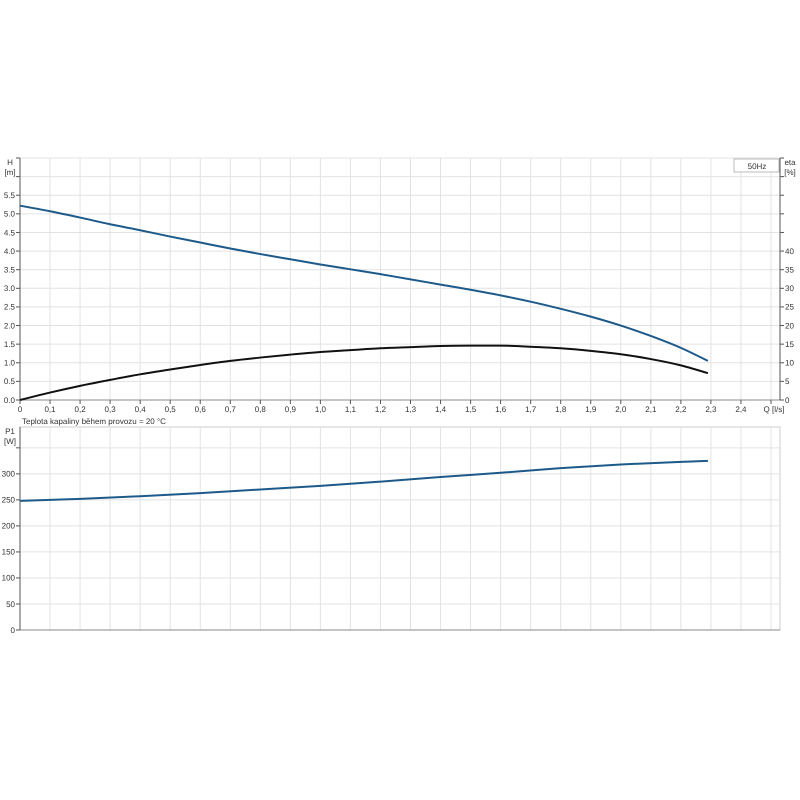  What do you see at coordinates (561, 409) in the screenshot?
I see `x-tick-label: 1,8` at bounding box center [561, 409].